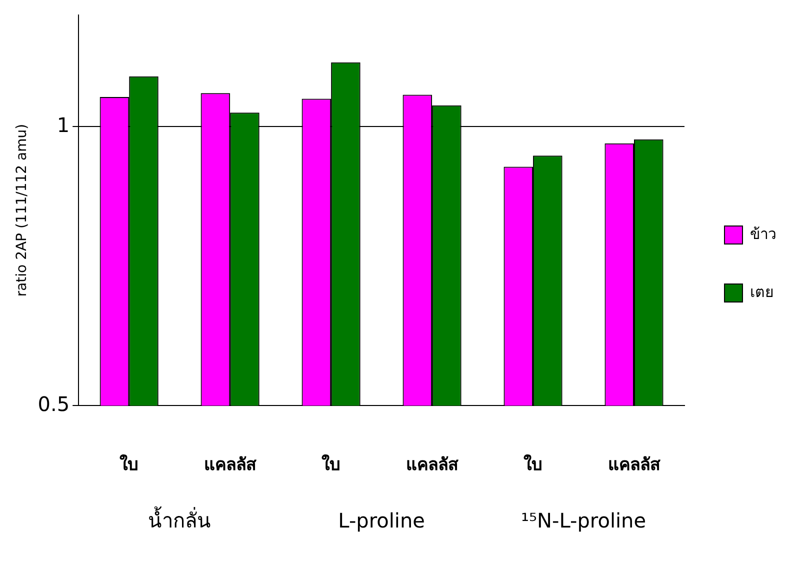  What do you see at coordinates (22, 210) in the screenshot?
I see `y-axis-title: ratio 2AP (111/112 amu)` at bounding box center [22, 210].